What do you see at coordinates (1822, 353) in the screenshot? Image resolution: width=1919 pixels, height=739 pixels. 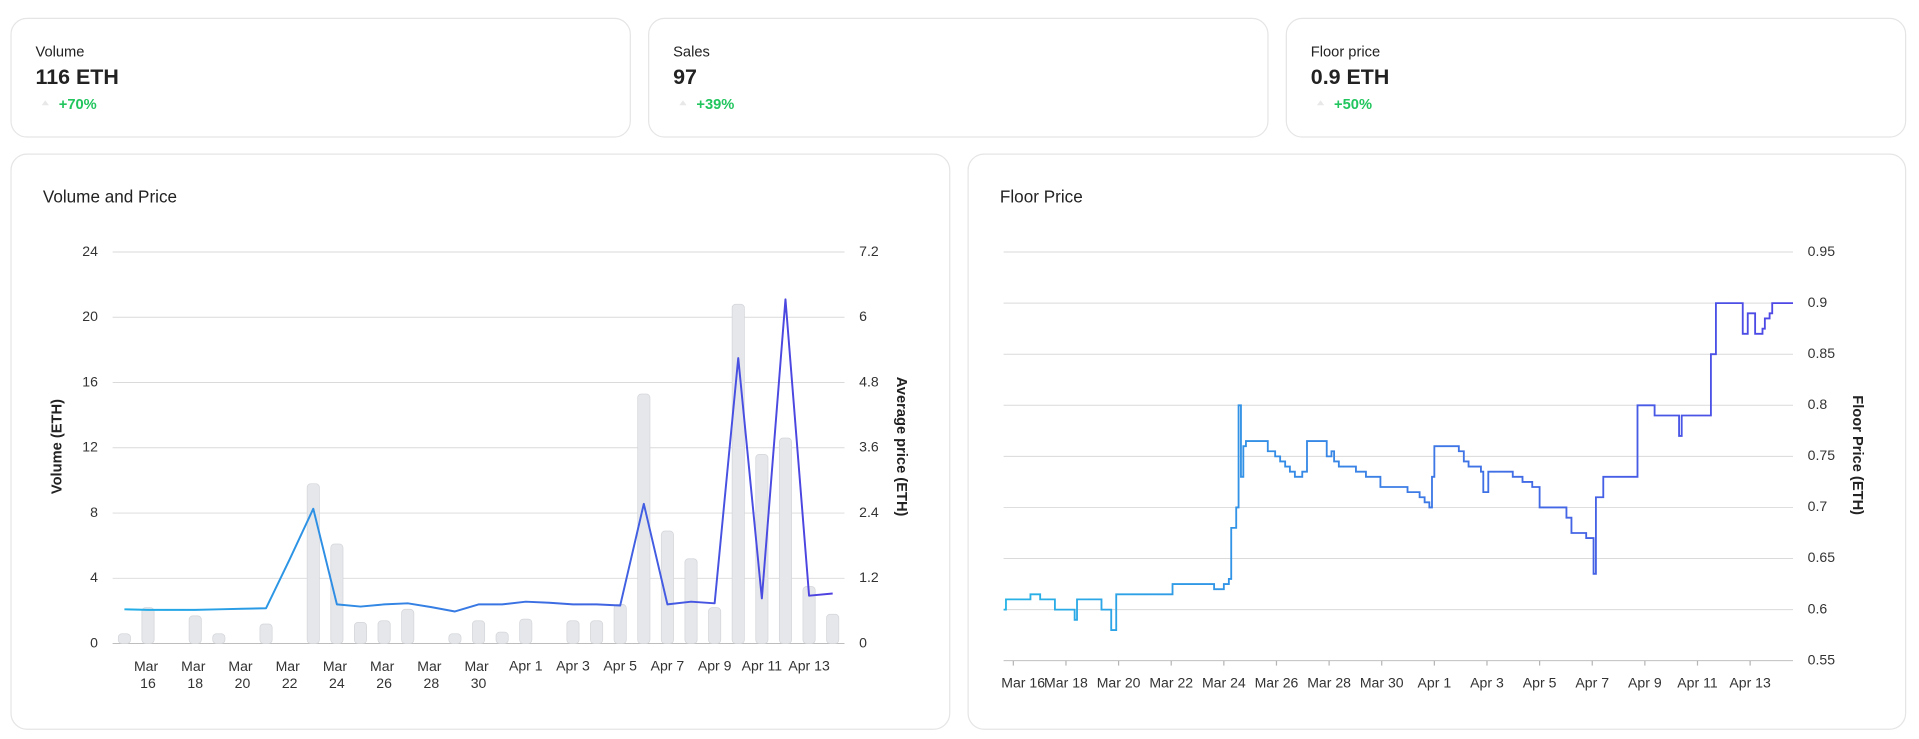 I see `y-tick-label: 0.85` at bounding box center [1822, 353].